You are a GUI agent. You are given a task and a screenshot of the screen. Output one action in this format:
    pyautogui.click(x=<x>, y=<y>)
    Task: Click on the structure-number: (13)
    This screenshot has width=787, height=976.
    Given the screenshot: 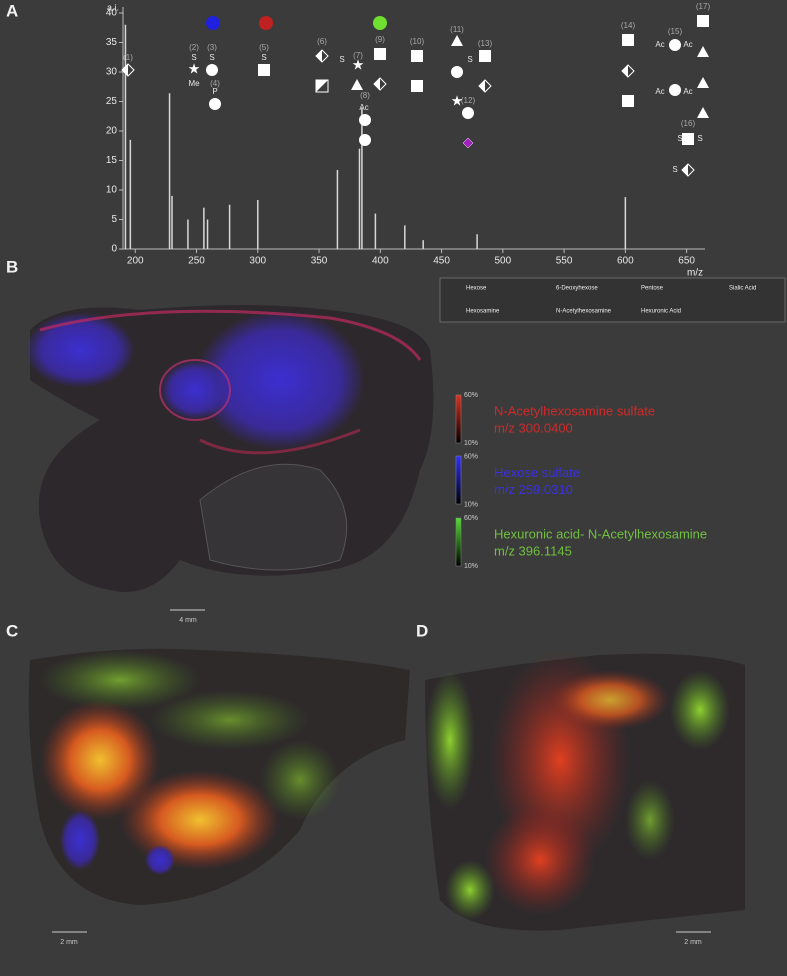 What is the action you would take?
    pyautogui.click(x=485, y=43)
    